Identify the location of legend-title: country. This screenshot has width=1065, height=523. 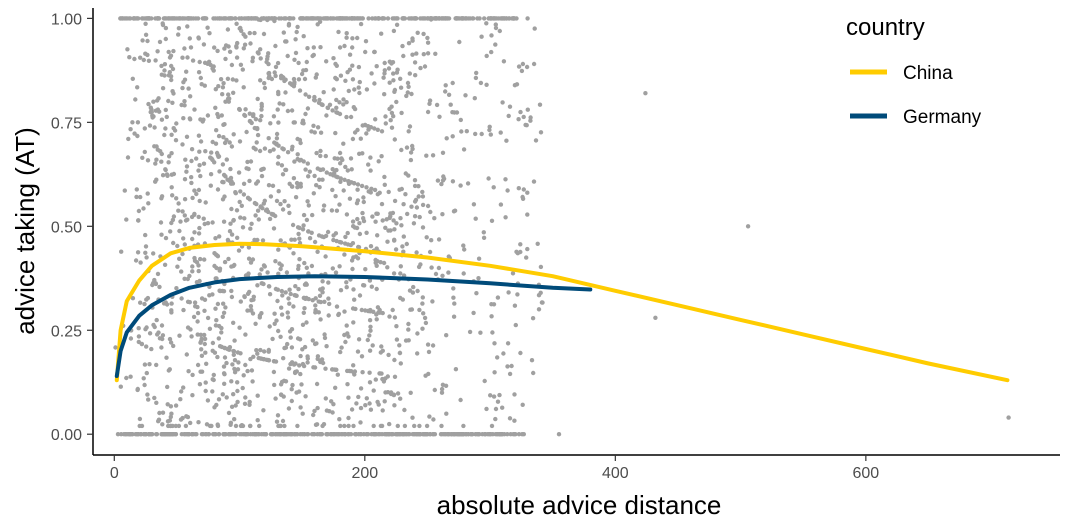
(885, 27).